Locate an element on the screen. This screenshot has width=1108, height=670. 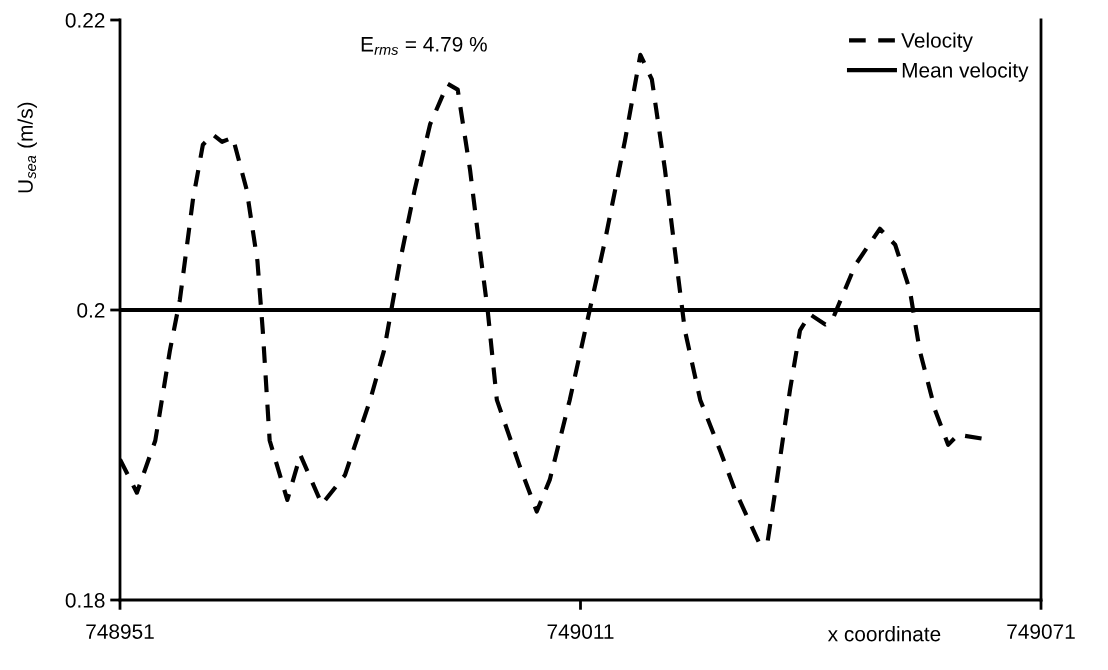
y-tick-label: 0.22 is located at coordinates (85, 20).